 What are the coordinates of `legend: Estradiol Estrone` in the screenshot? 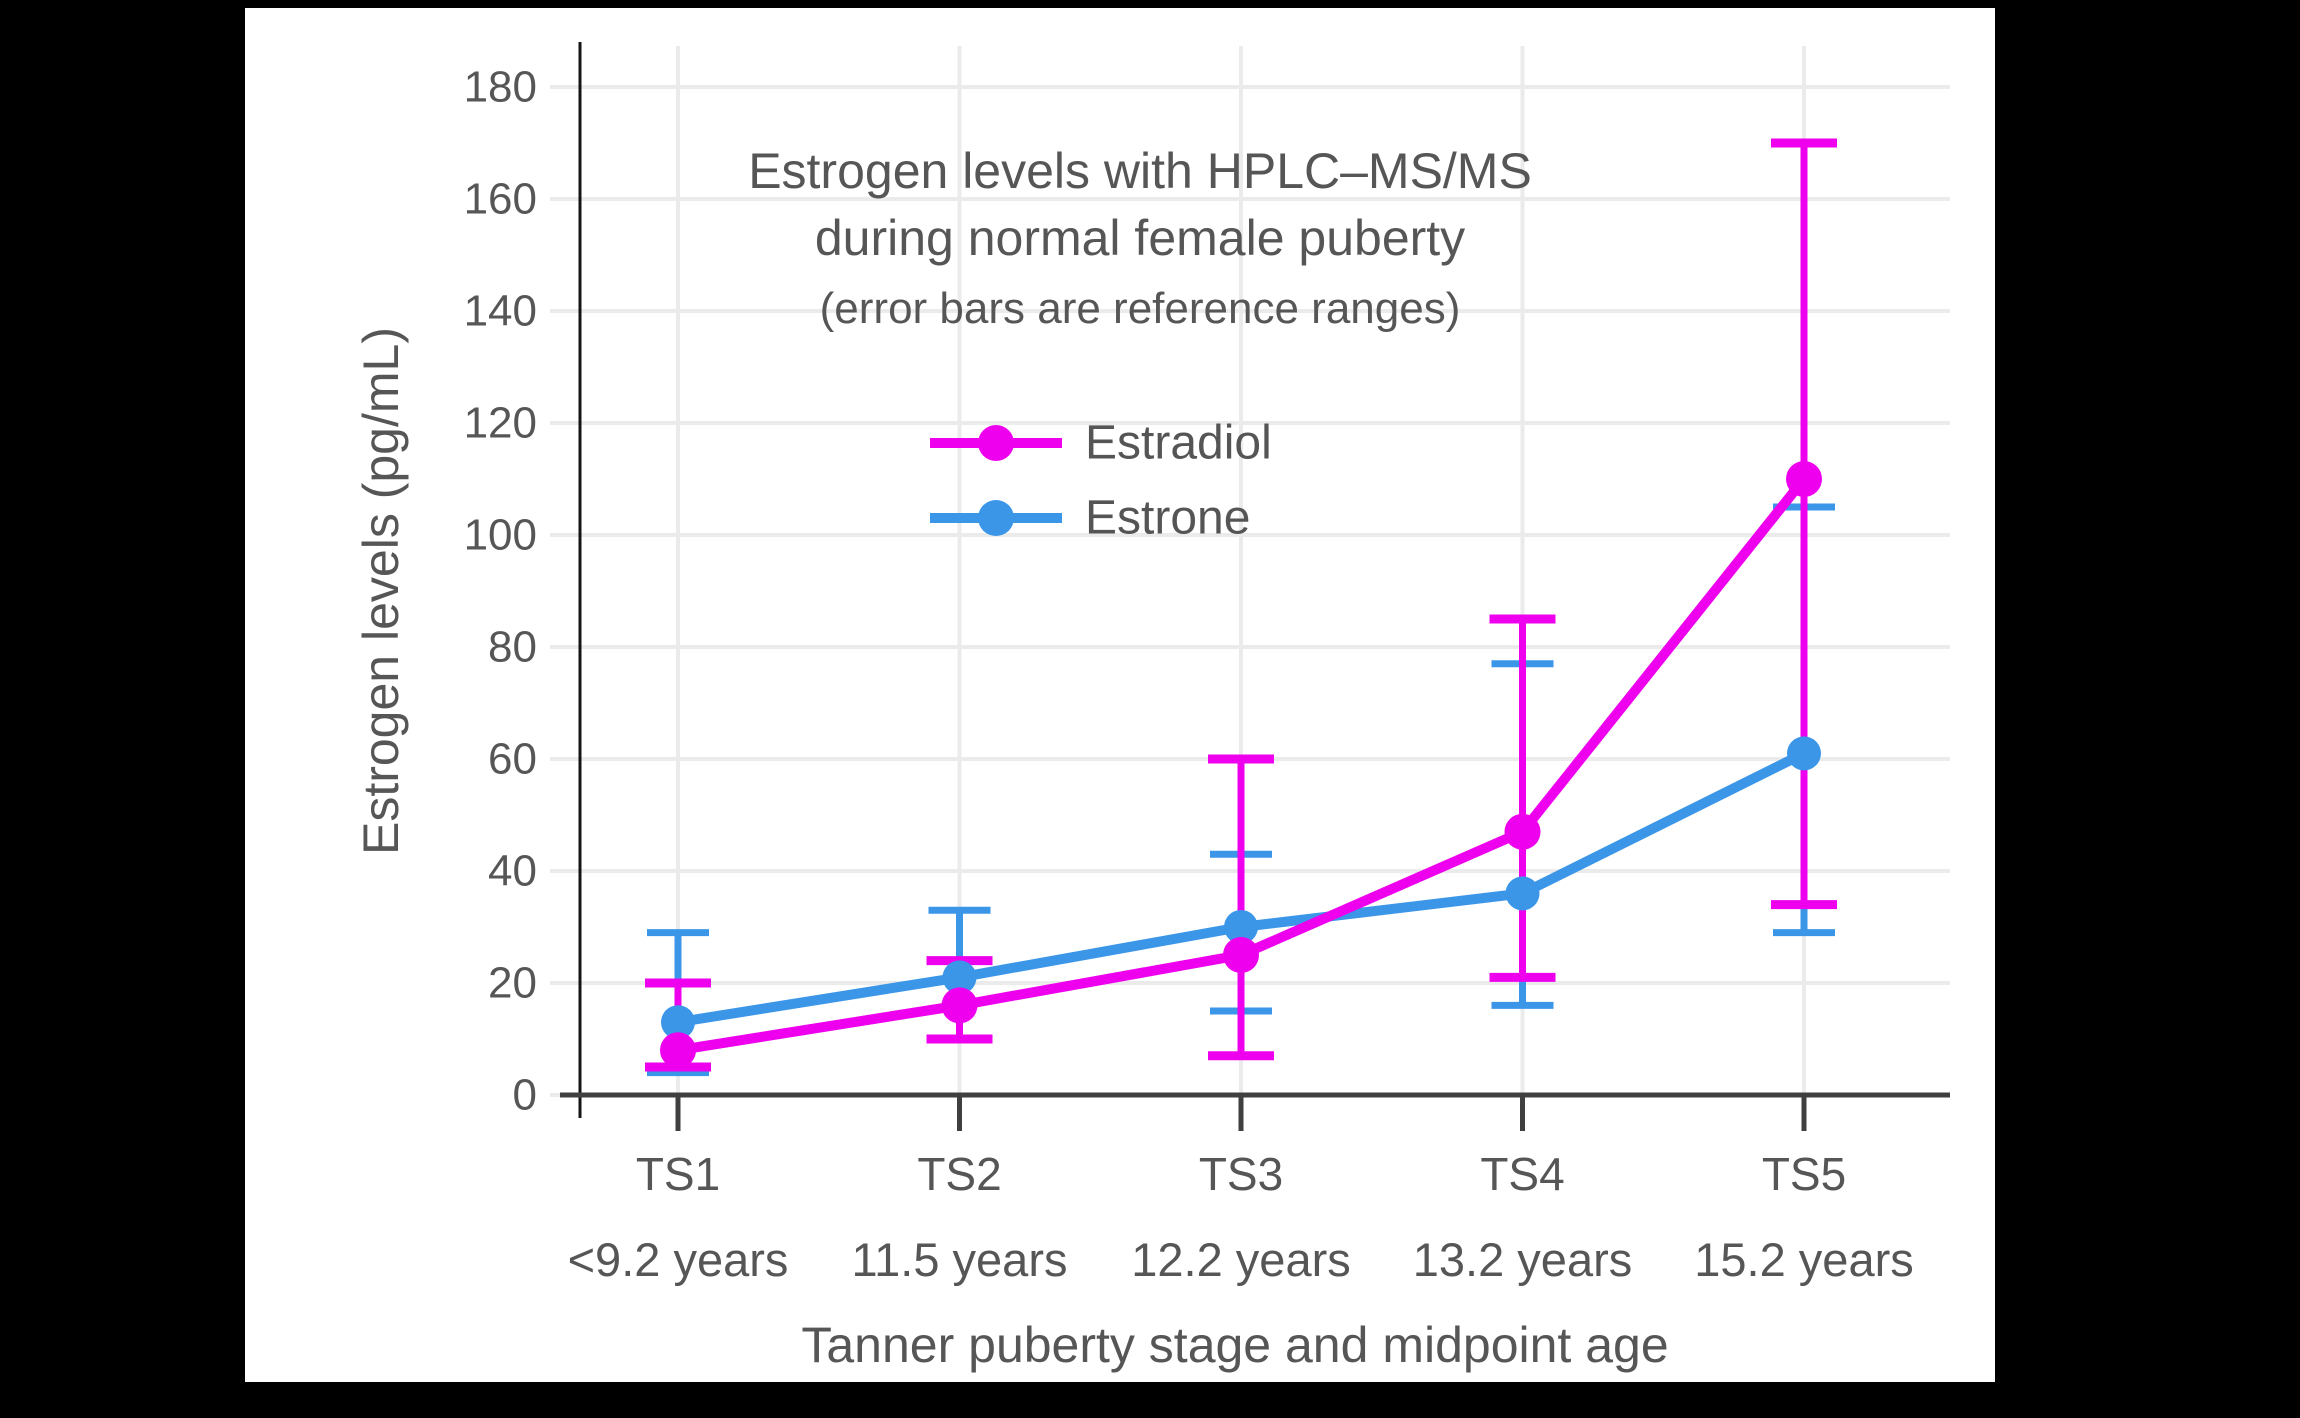 It's located at (1101, 481).